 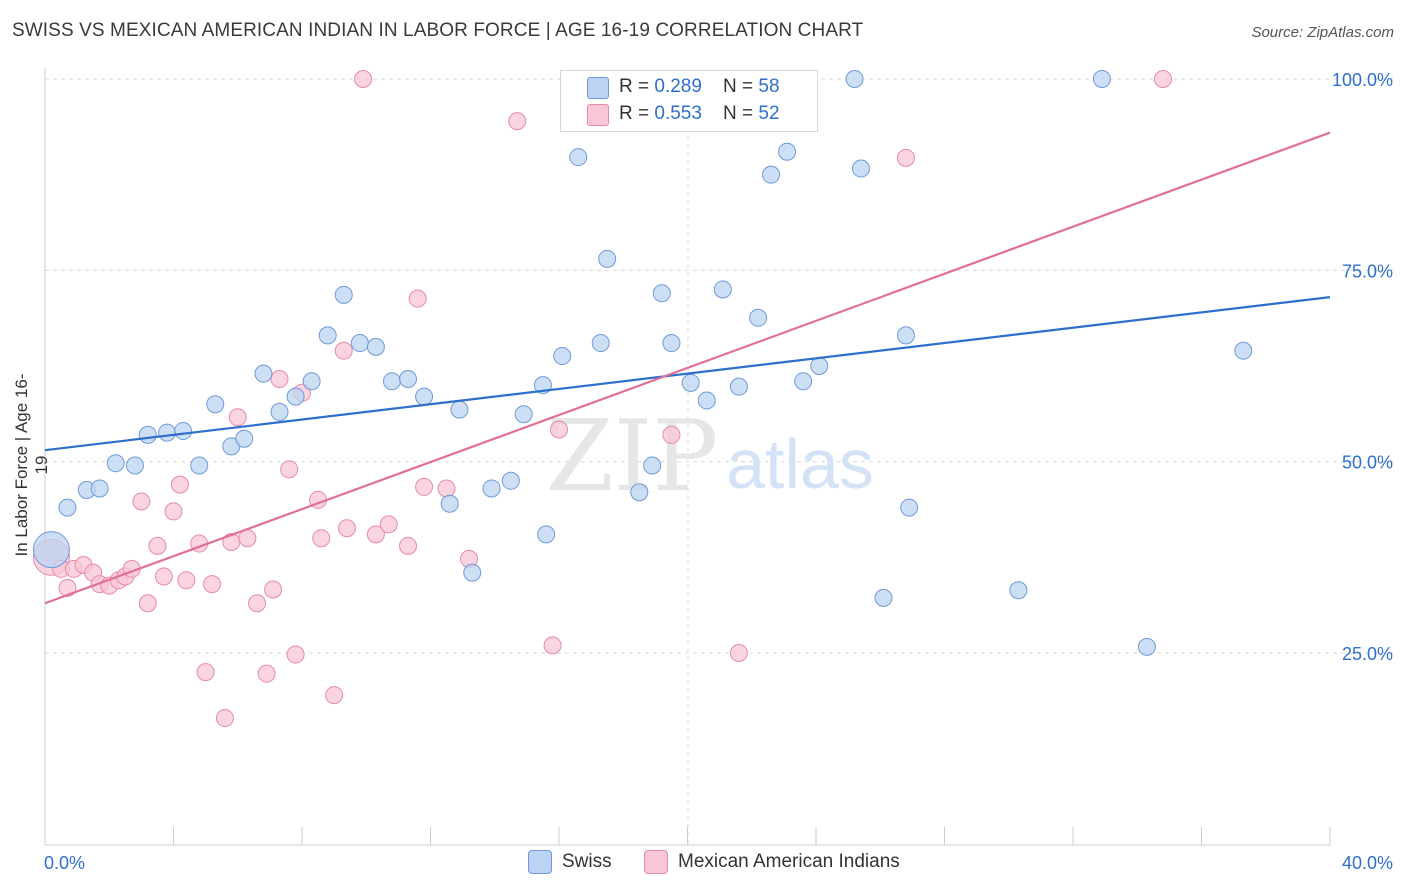 I want to click on mexican-r-value: 0.553, so click(x=678, y=113).